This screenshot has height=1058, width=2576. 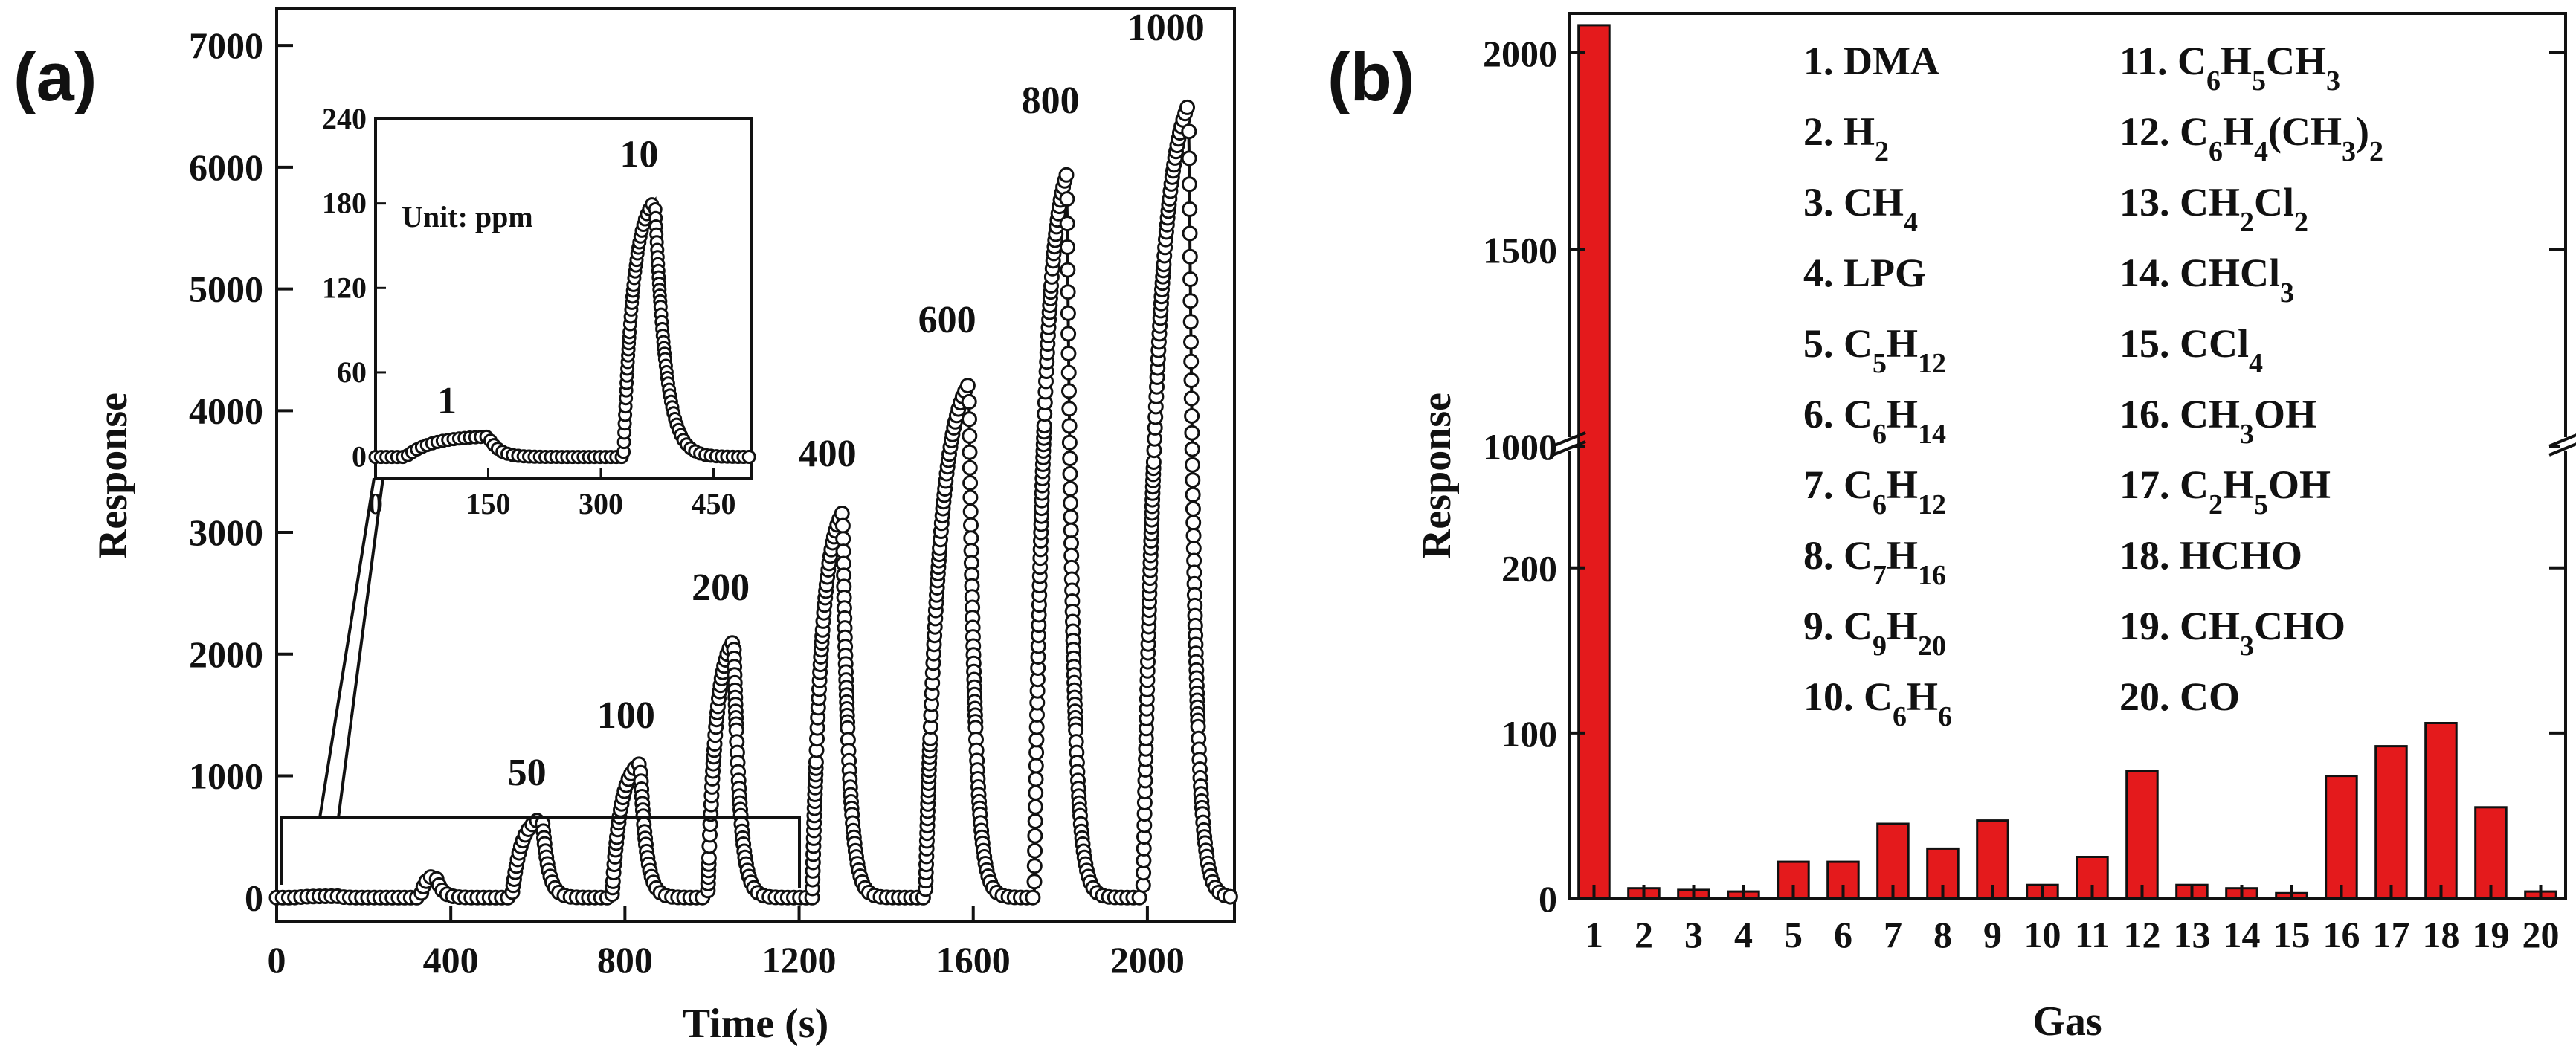 I want to click on x-tick-label: 1200, so click(x=799, y=960).